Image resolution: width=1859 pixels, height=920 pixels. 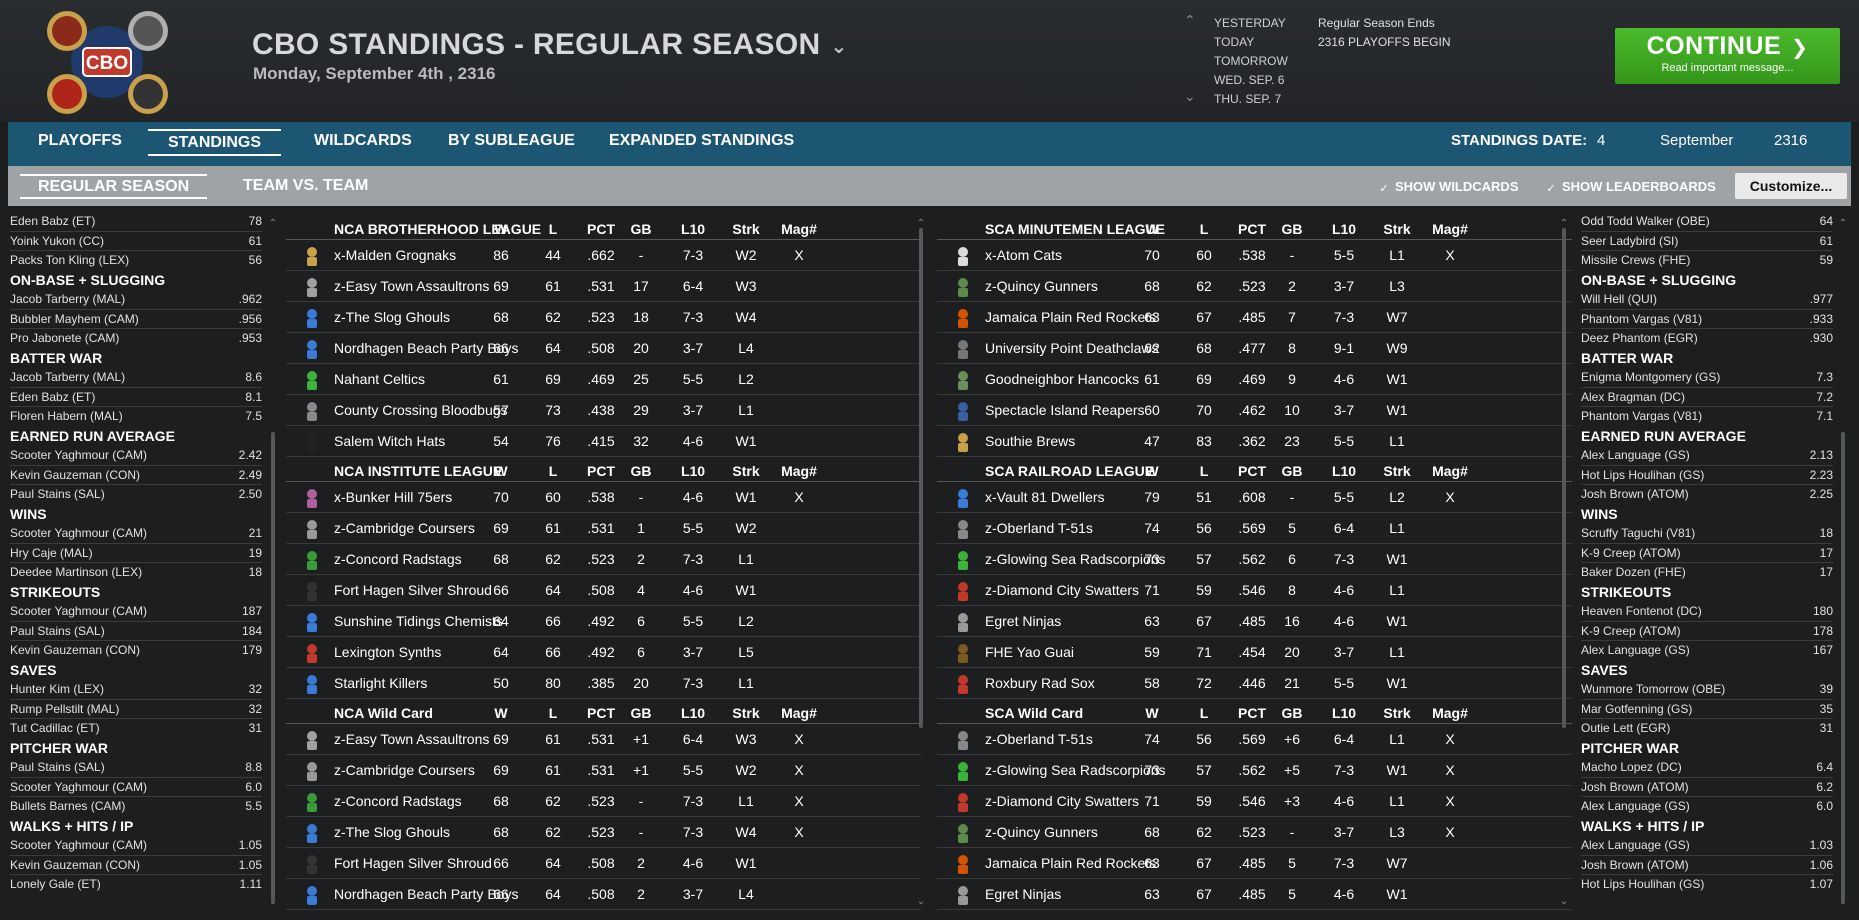 What do you see at coordinates (603, 863) in the screenshot?
I see `table-row: Fort Hagen Silver Shroud 66 64 .508 2 4-6 W1` at bounding box center [603, 863].